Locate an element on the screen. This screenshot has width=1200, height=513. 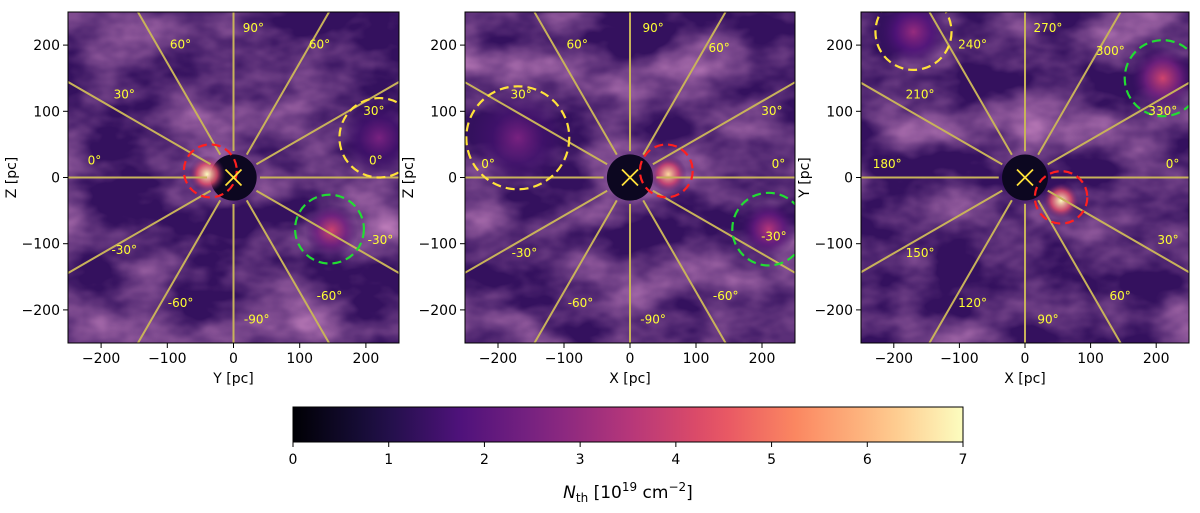
colorbar-label-symbol: N is located at coordinates (569, 493).